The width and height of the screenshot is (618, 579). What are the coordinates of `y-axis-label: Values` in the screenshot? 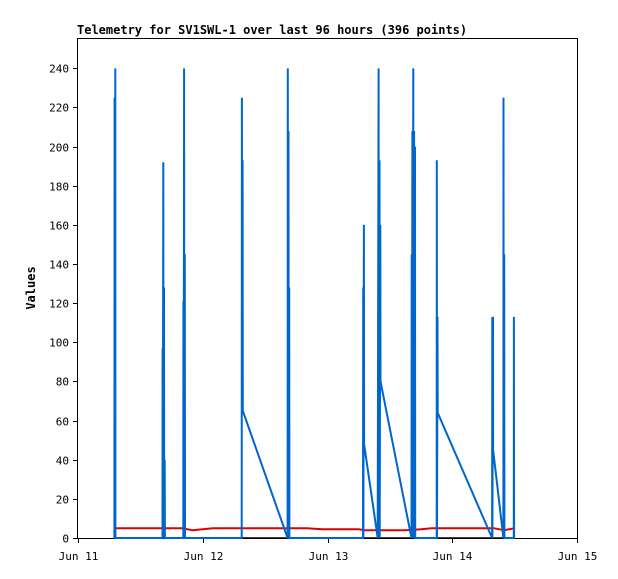 It's located at (31, 287).